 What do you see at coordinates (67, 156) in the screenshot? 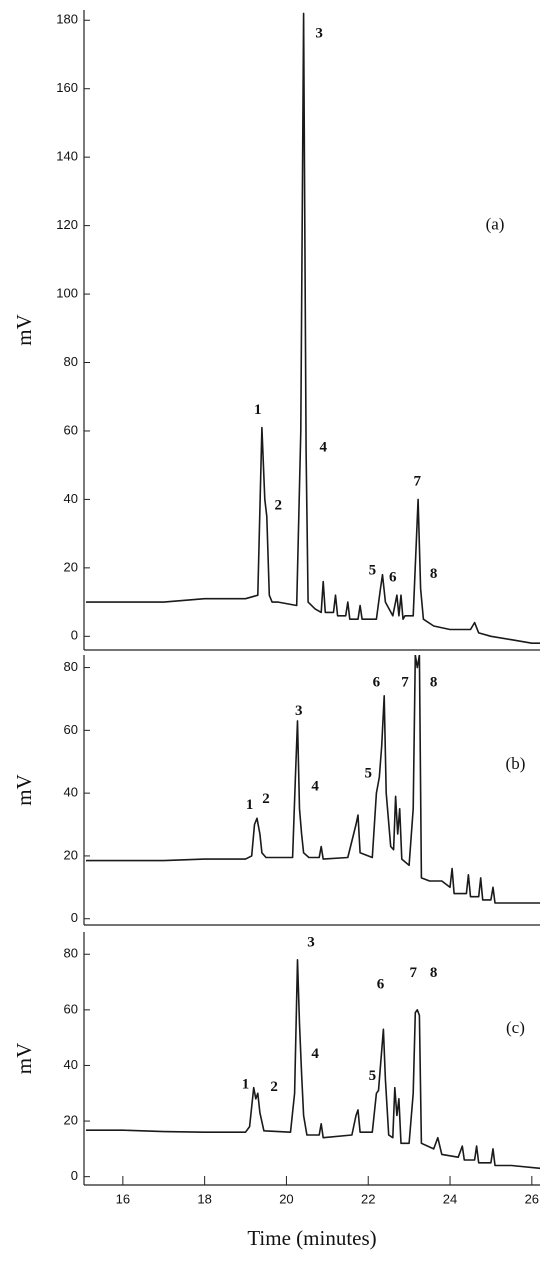
I see `y-tick-label: 140` at bounding box center [67, 156].